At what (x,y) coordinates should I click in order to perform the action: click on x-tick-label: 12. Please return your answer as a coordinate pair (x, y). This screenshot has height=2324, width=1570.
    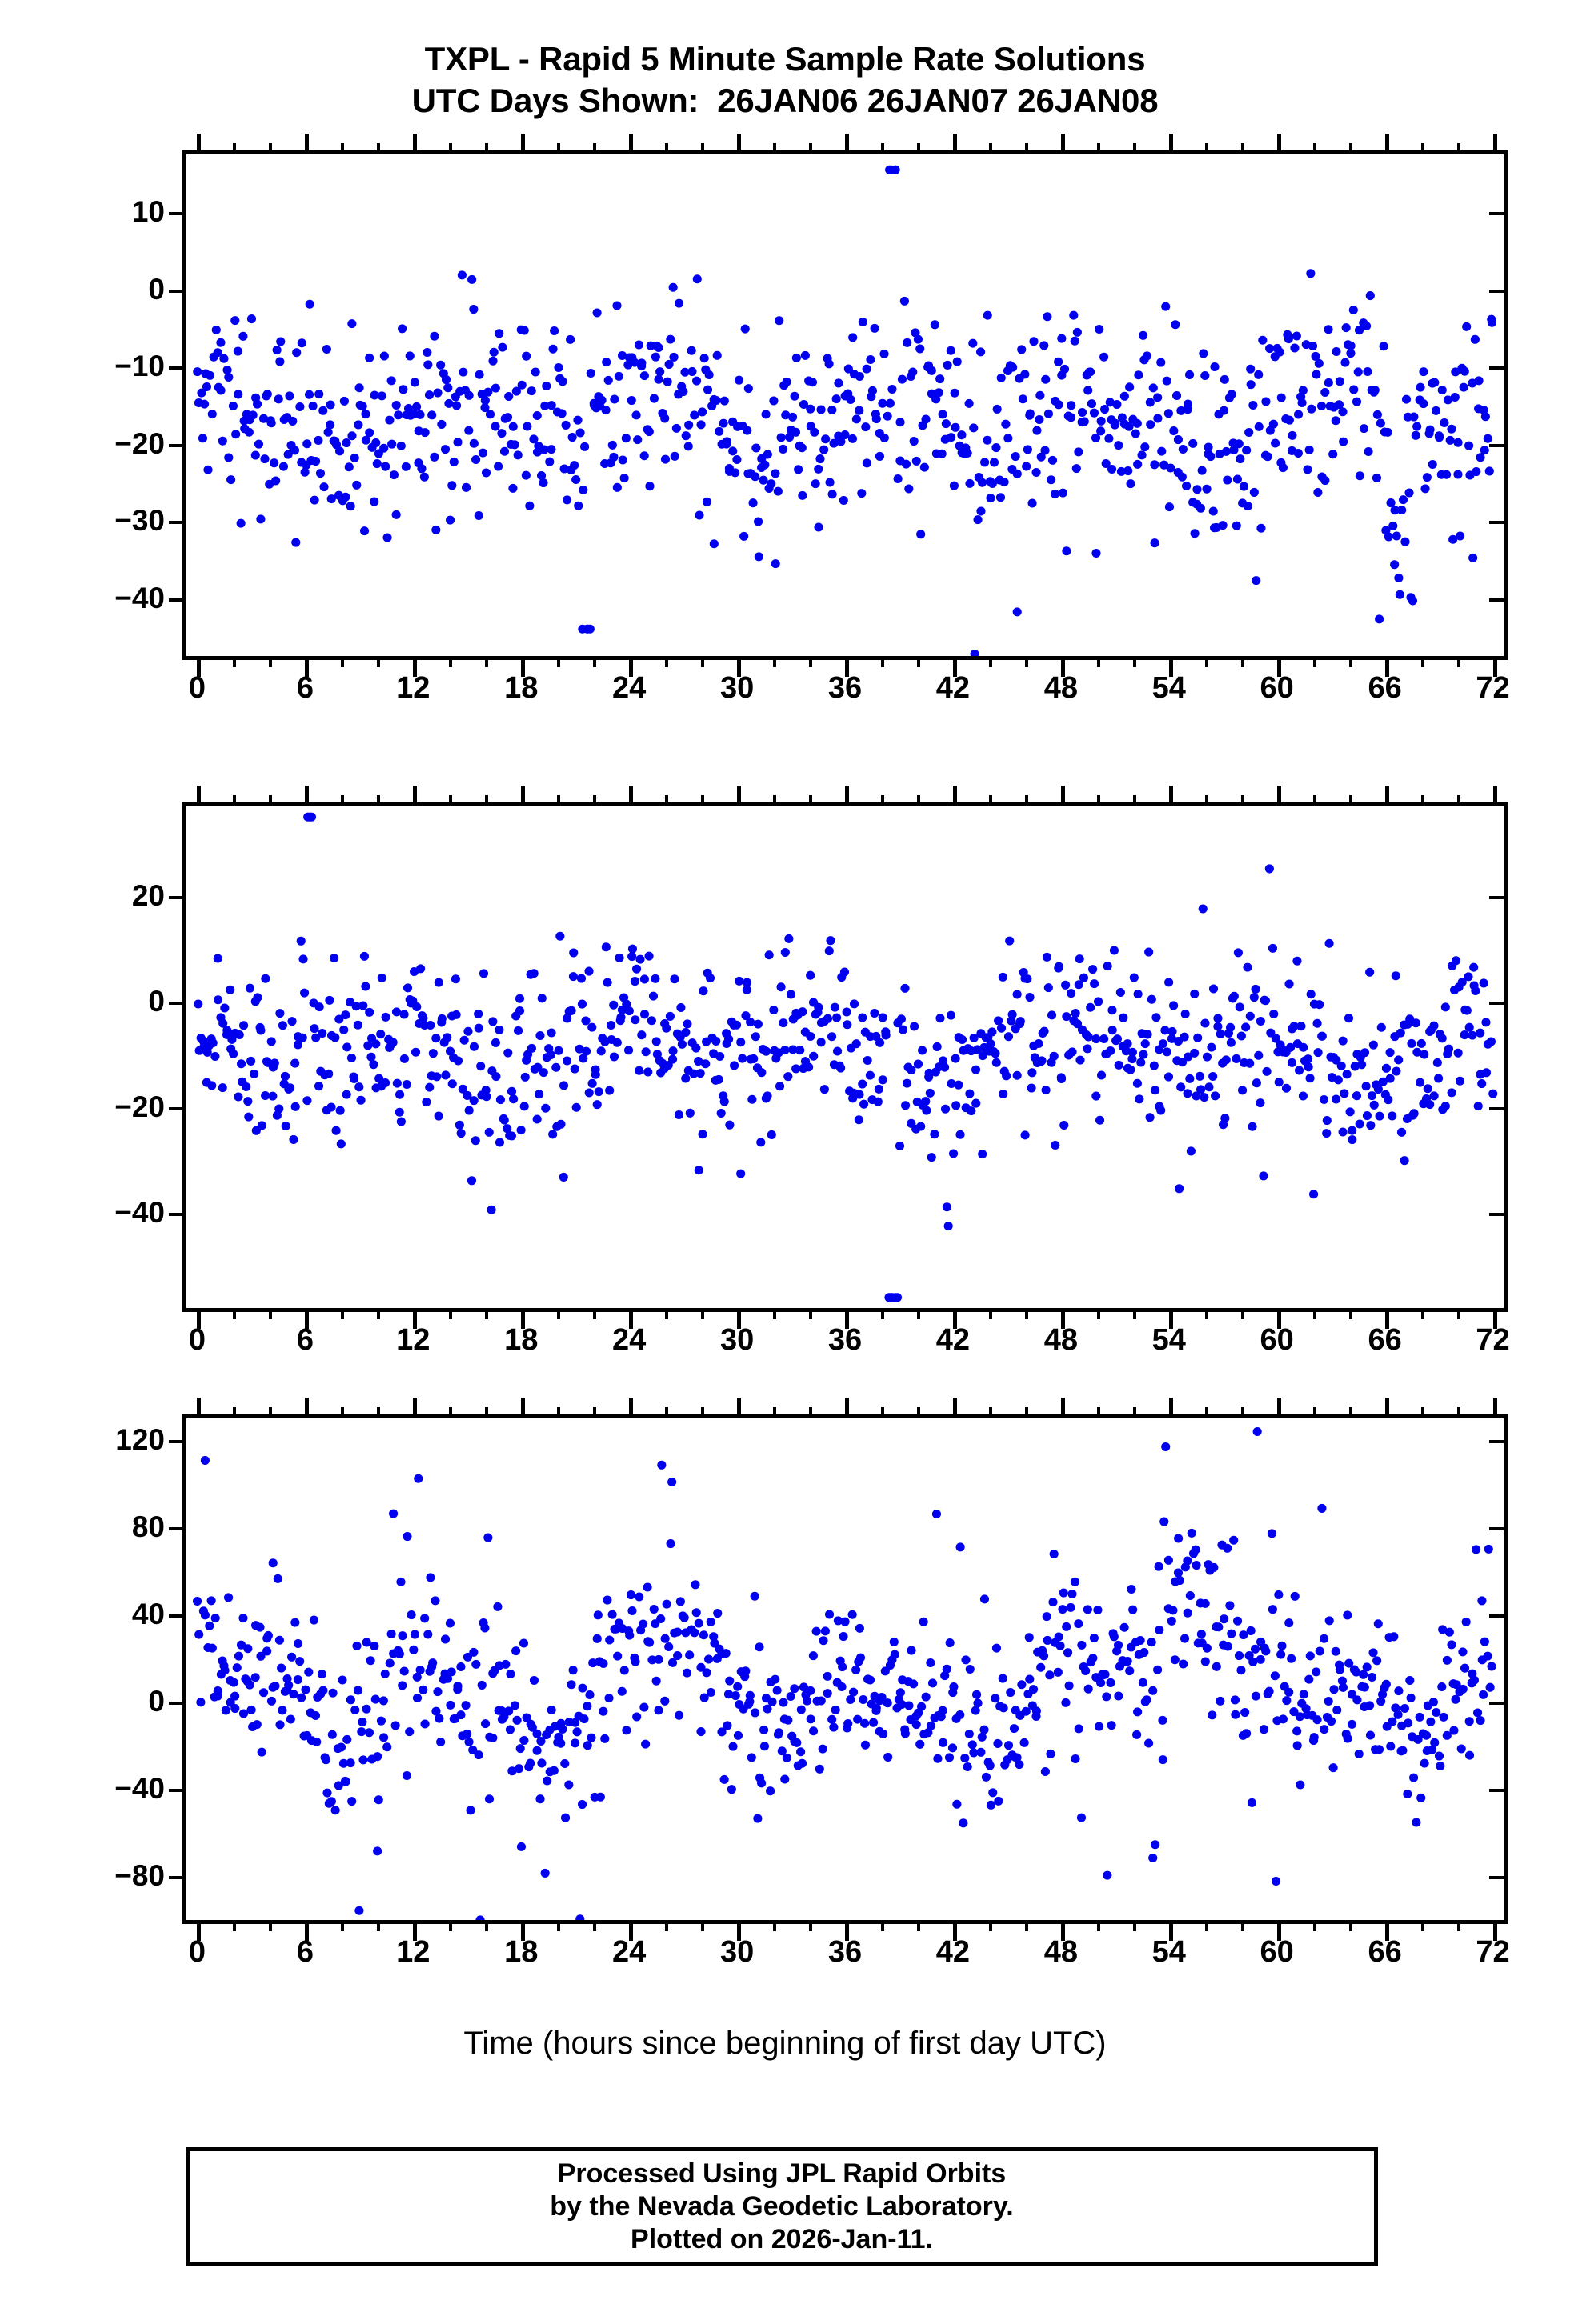
    Looking at the image, I should click on (413, 688).